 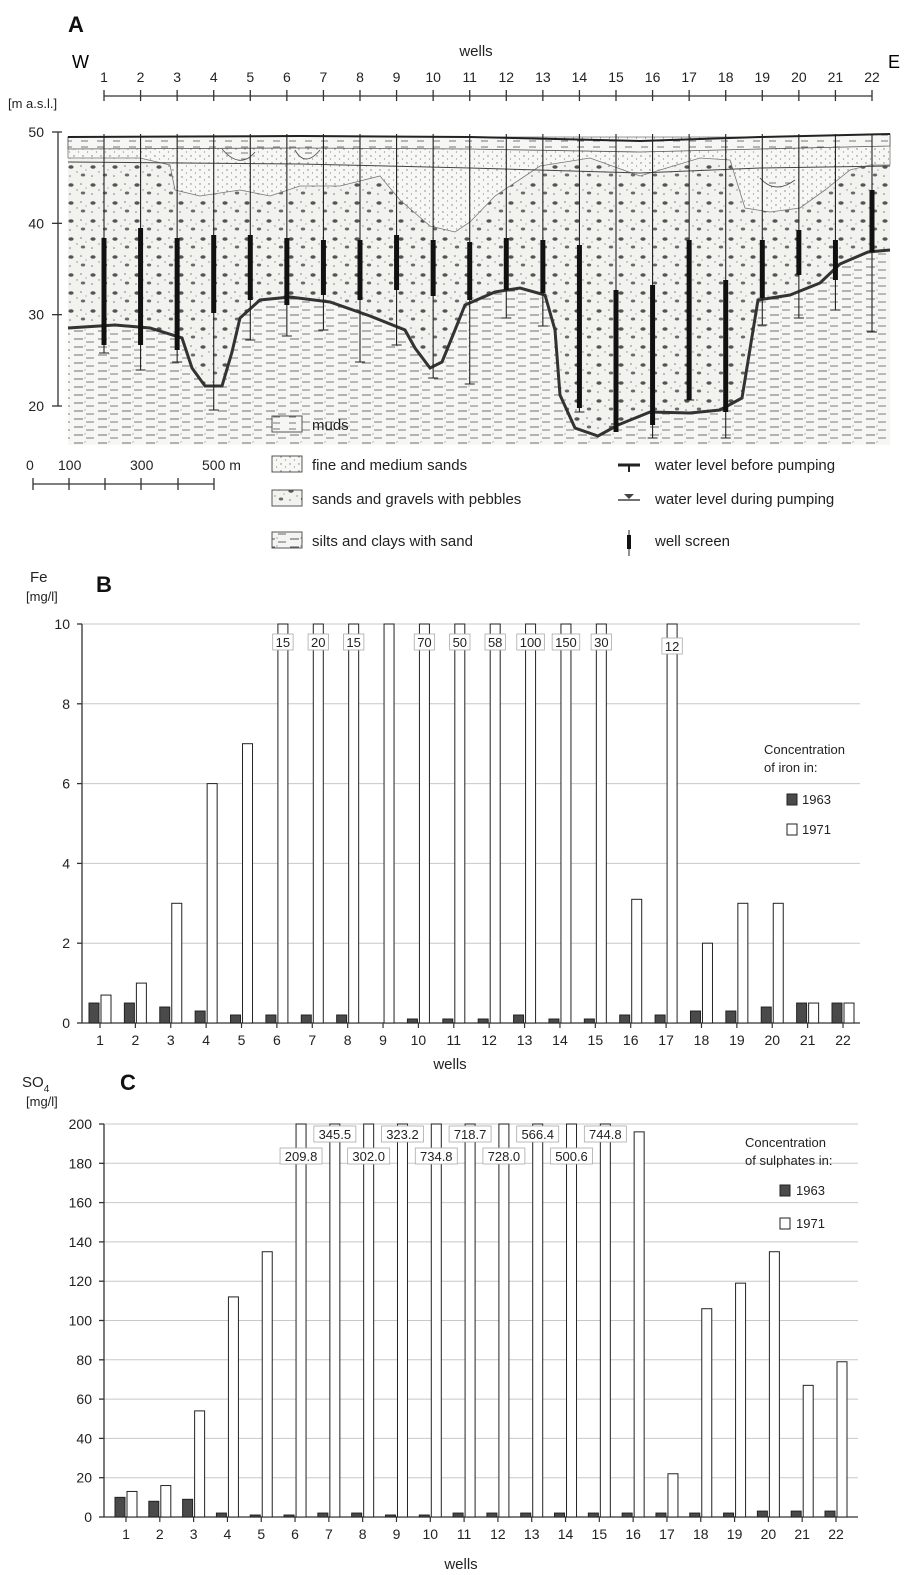 What do you see at coordinates (81, 1281) in the screenshot?
I see `so4-y-label-120: 120` at bounding box center [81, 1281].